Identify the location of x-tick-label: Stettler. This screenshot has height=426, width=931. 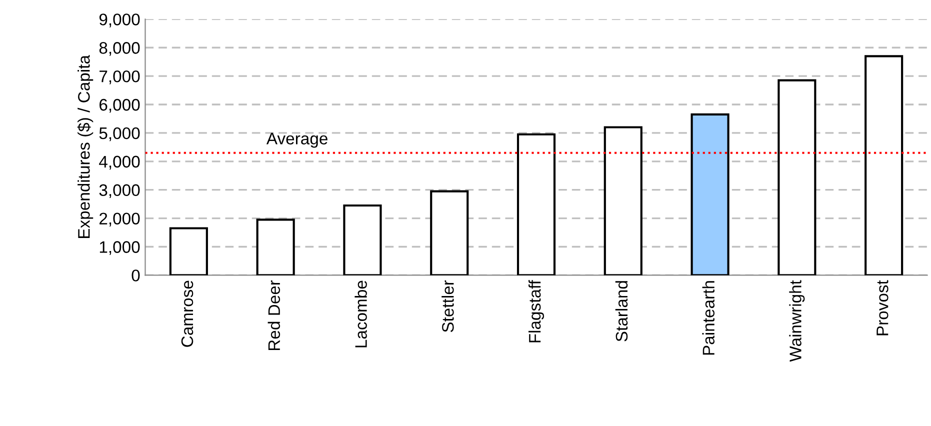
(448, 306).